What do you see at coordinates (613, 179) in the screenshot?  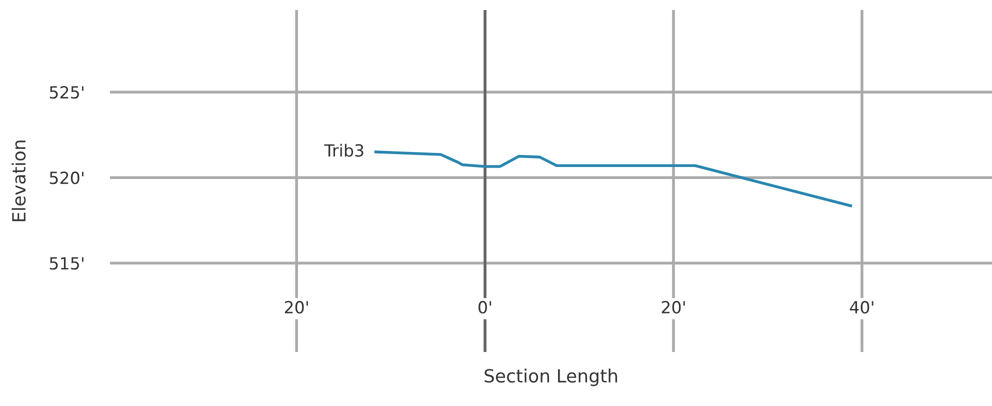 I see `line-series` at bounding box center [613, 179].